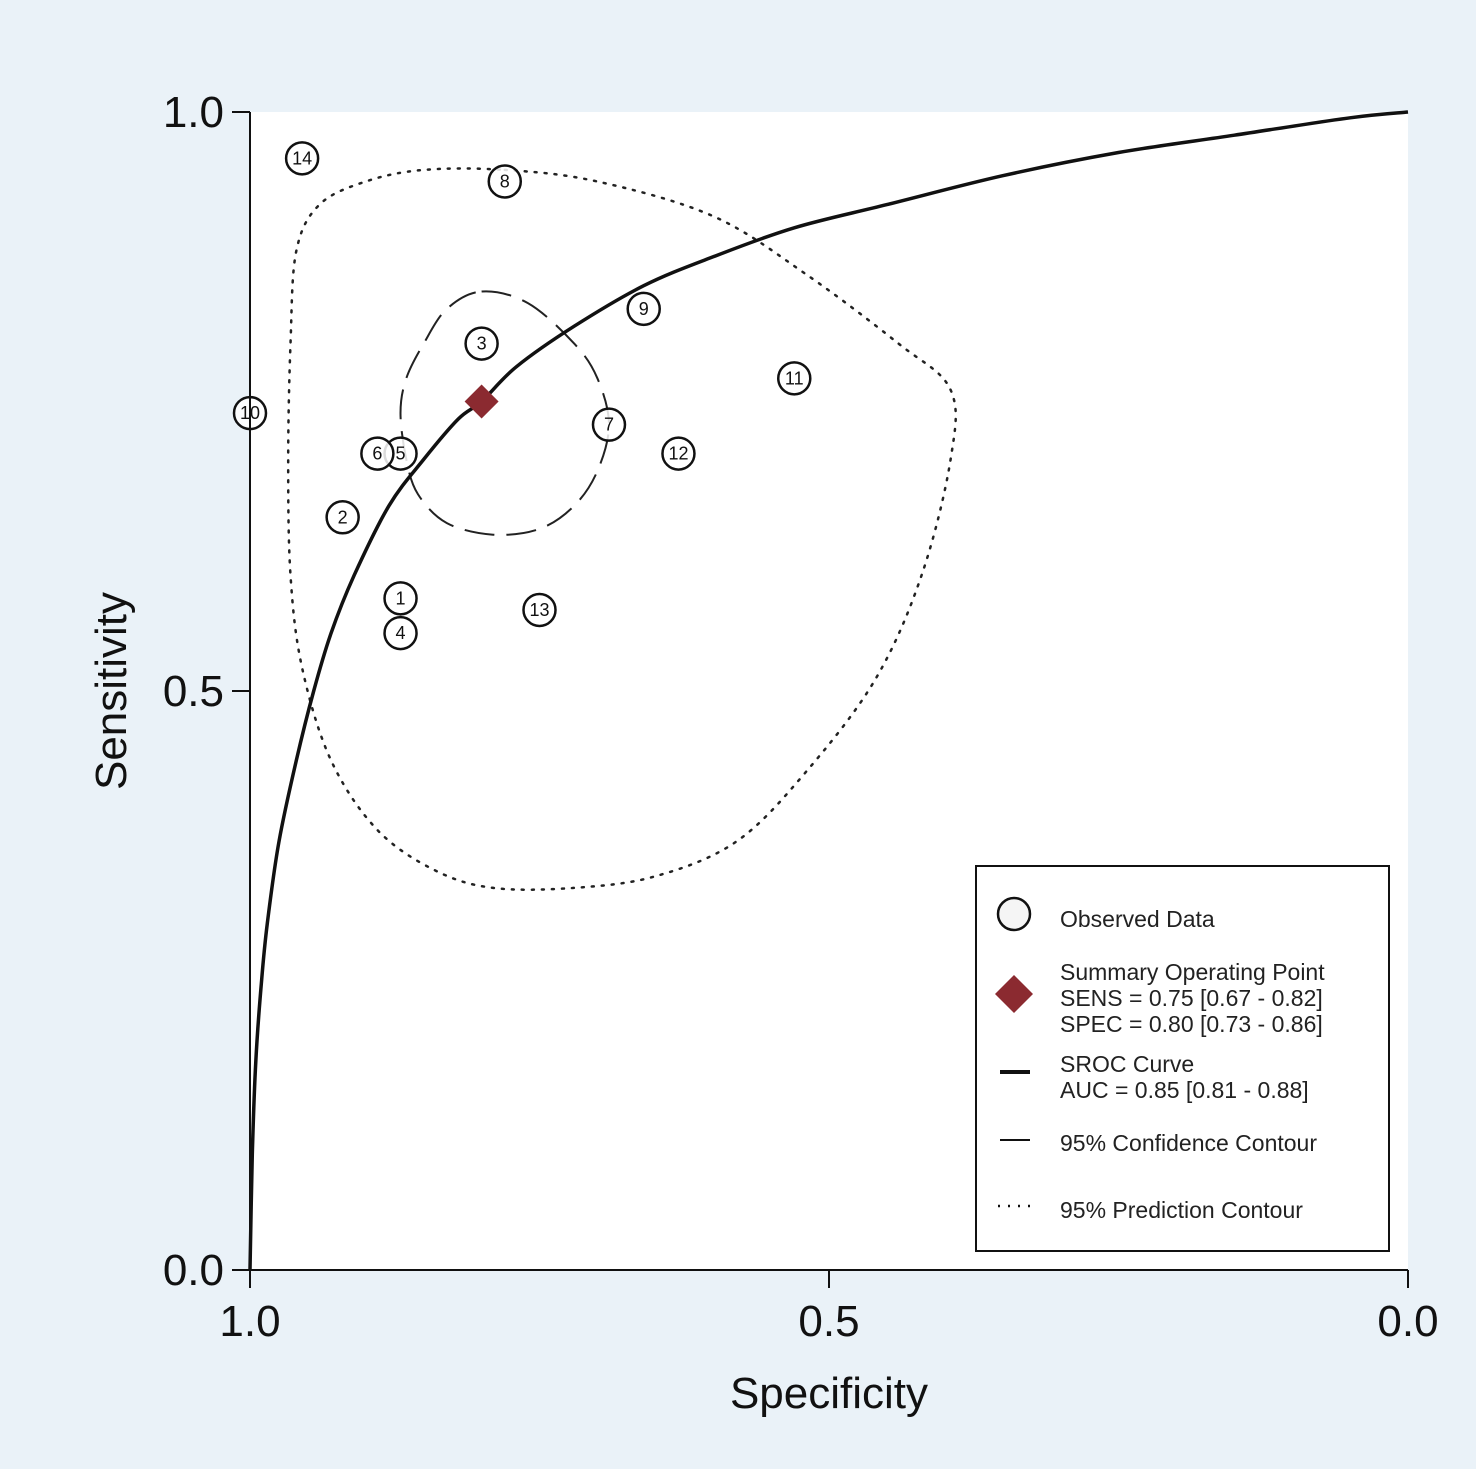 This screenshot has width=1476, height=1469. I want to click on legend-confidence-label: 95% Confidence Contour, so click(1188, 1143).